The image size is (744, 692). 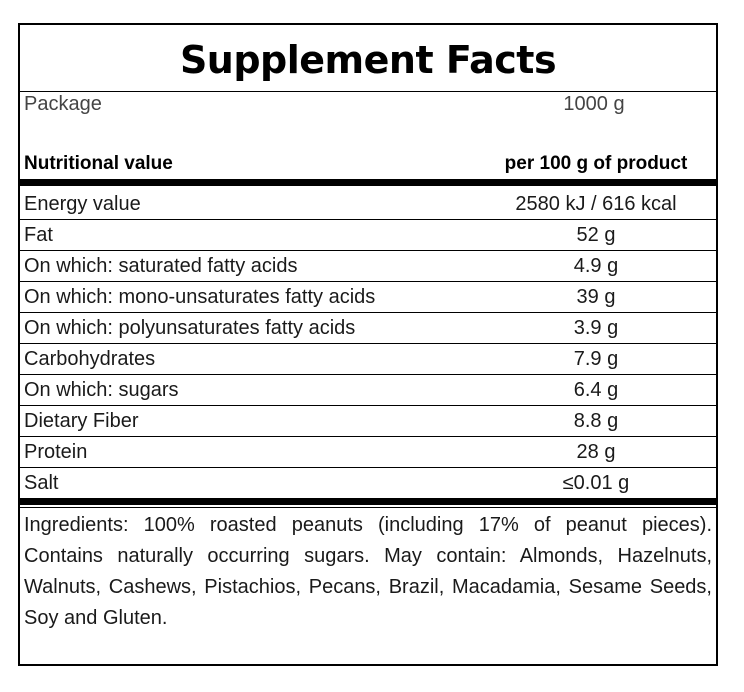 What do you see at coordinates (596, 421) in the screenshot?
I see `nutrient-value: 8.8 g` at bounding box center [596, 421].